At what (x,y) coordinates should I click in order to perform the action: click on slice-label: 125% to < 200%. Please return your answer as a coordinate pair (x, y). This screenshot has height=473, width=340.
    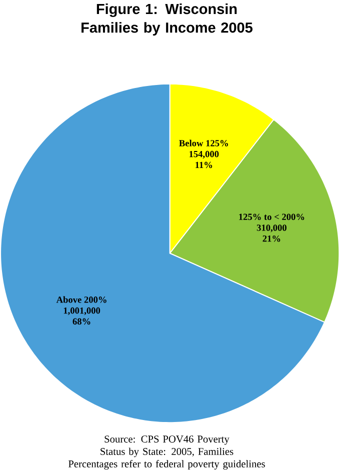
    Looking at the image, I should click on (271, 217).